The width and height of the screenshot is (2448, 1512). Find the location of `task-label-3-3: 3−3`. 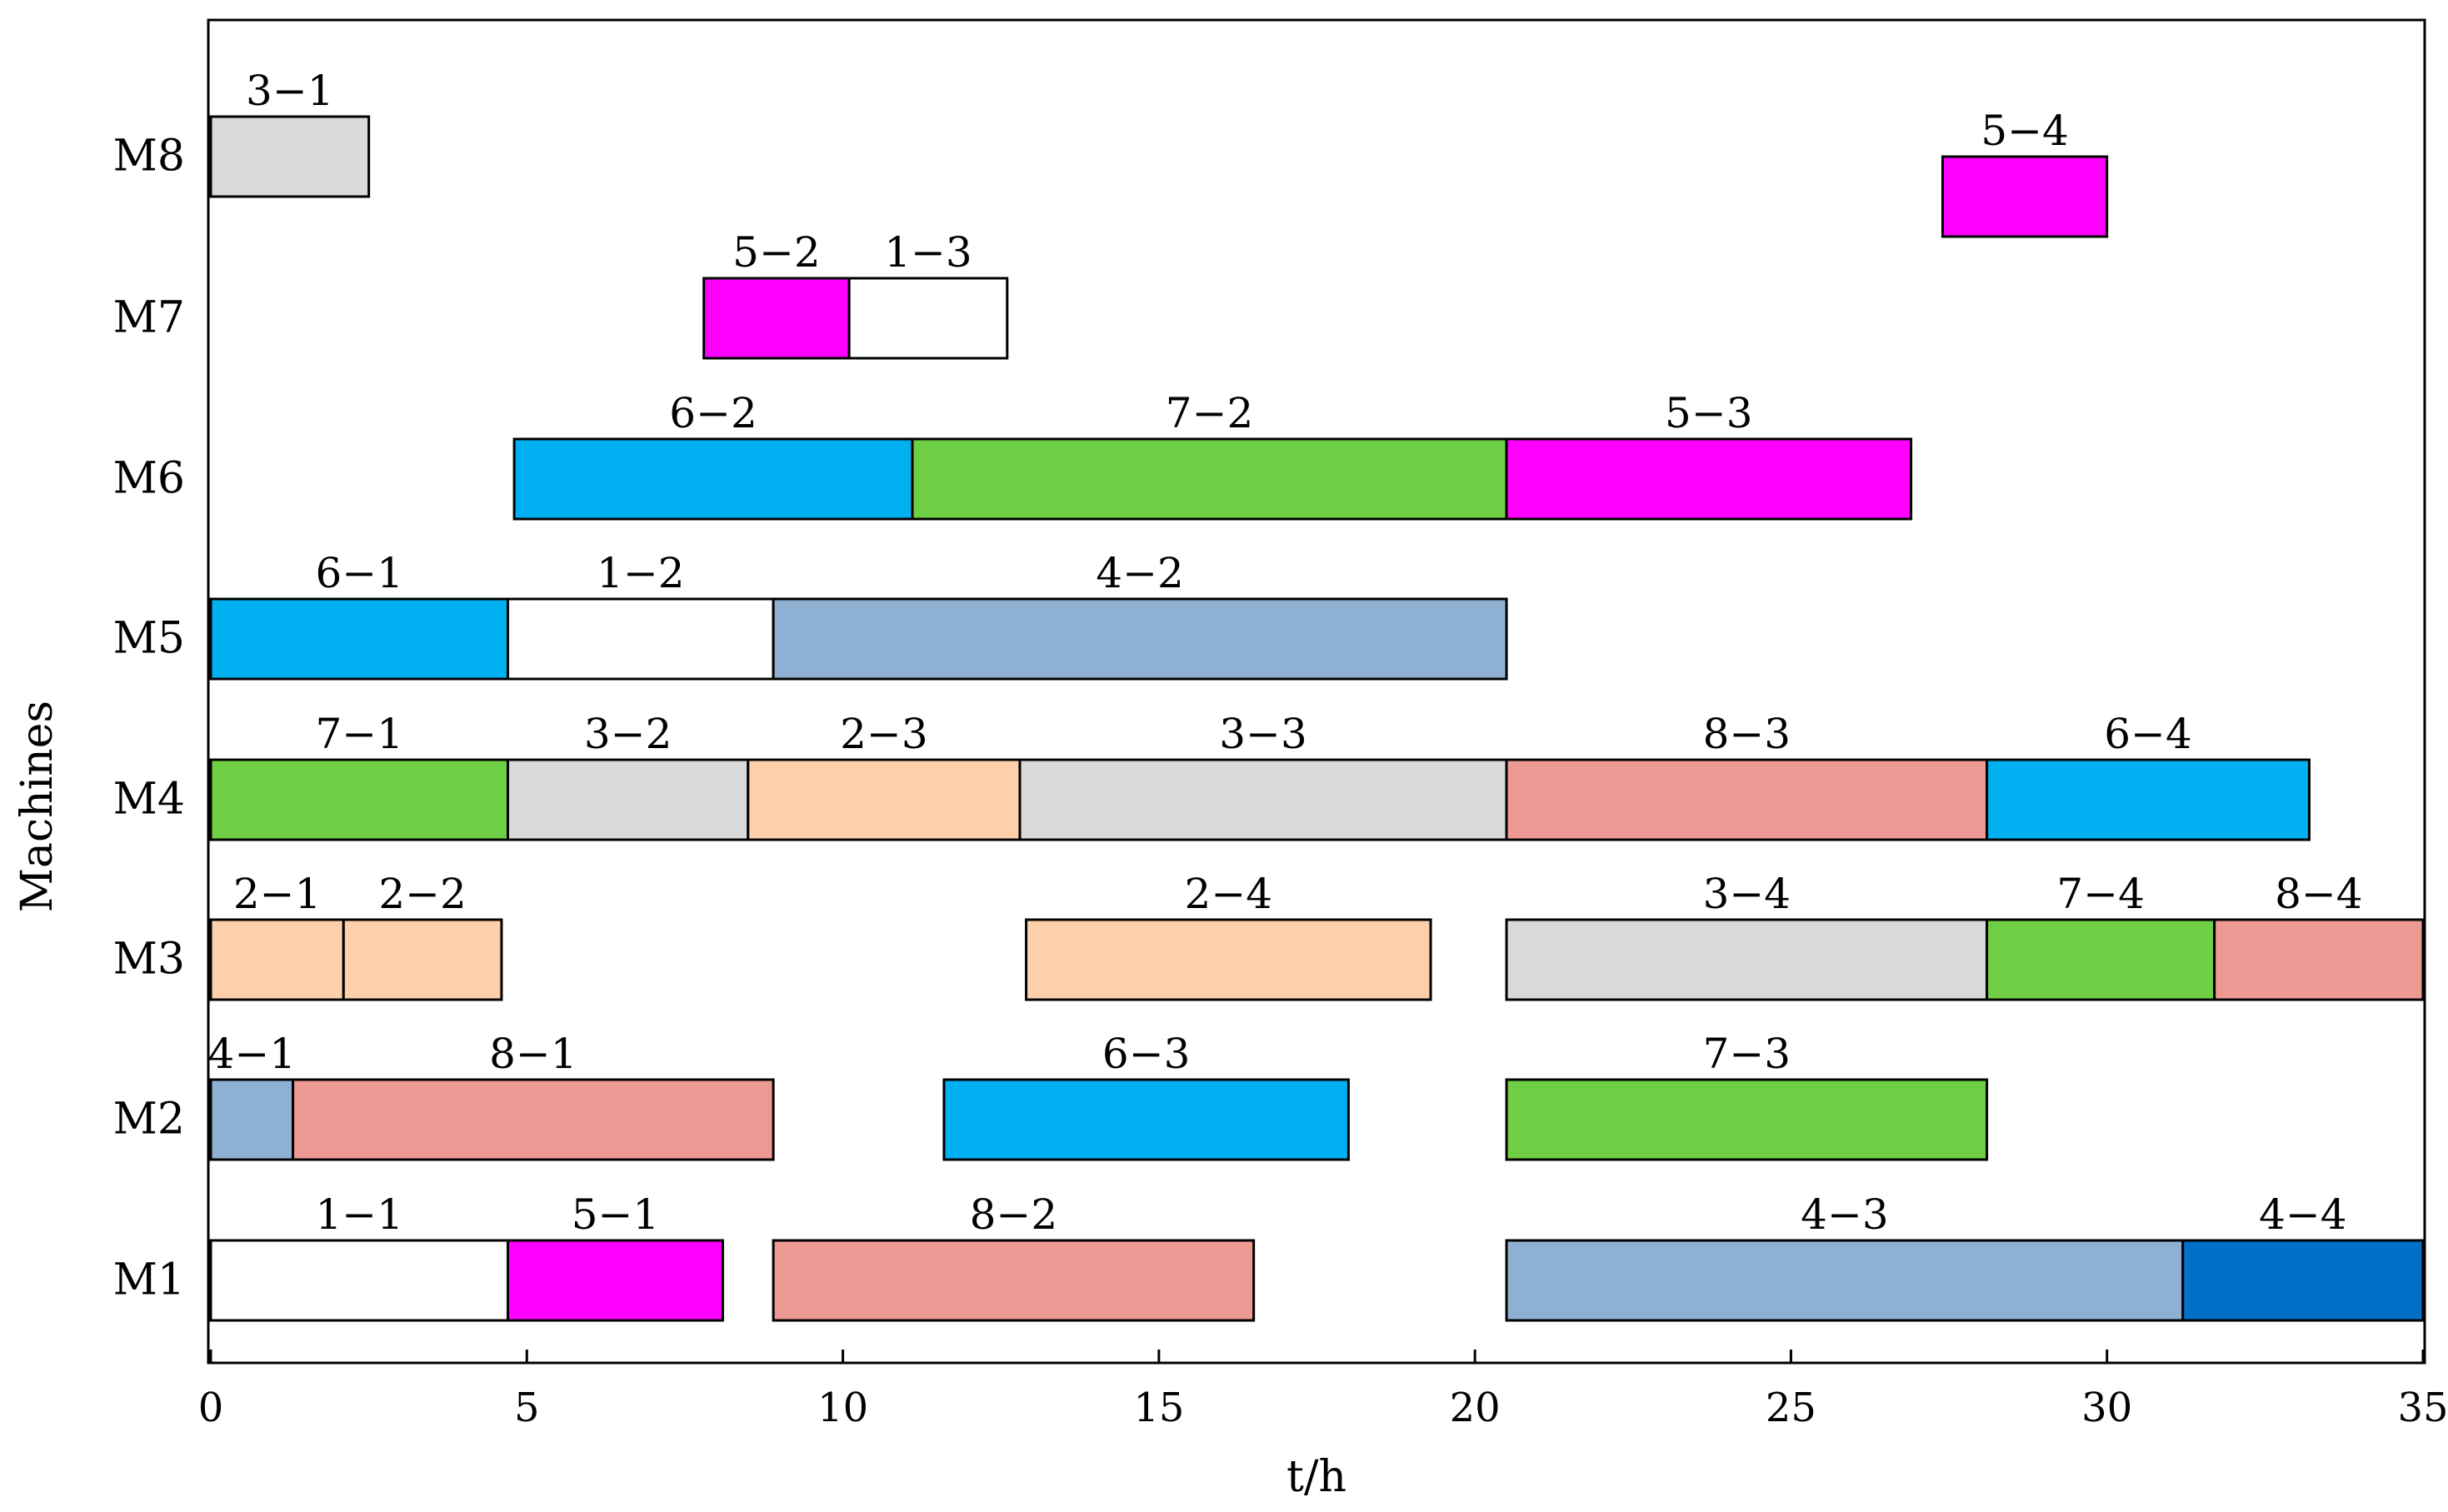

task-label-3-3: 3−3 is located at coordinates (1263, 734).